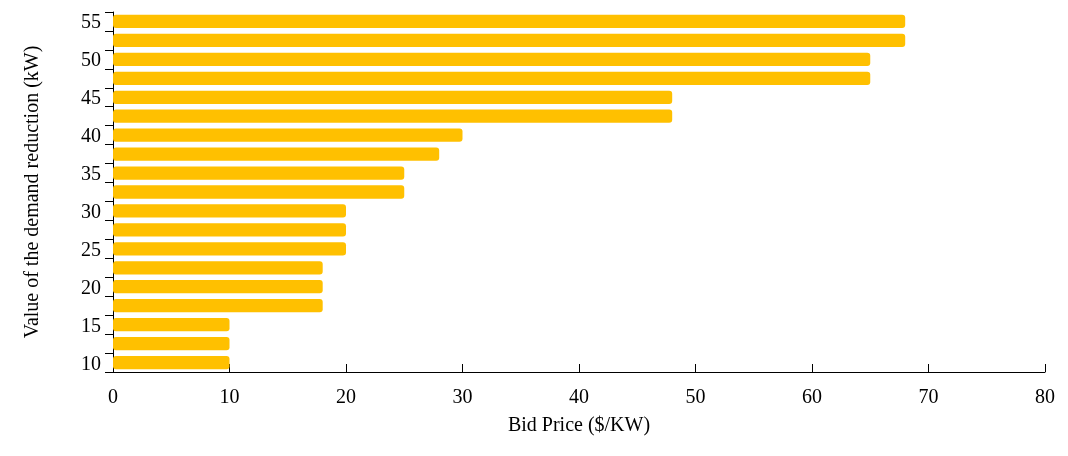 This screenshot has width=1068, height=456. I want to click on x-tick-label: 10, so click(229, 396).